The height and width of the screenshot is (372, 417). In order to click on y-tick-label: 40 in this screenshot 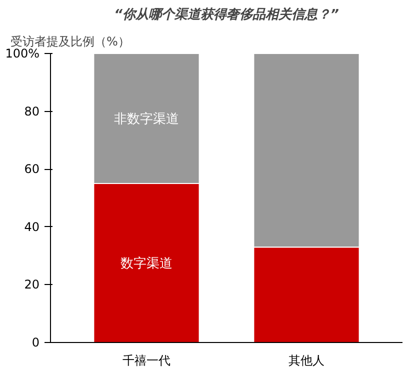, I will do `click(32, 227)`.